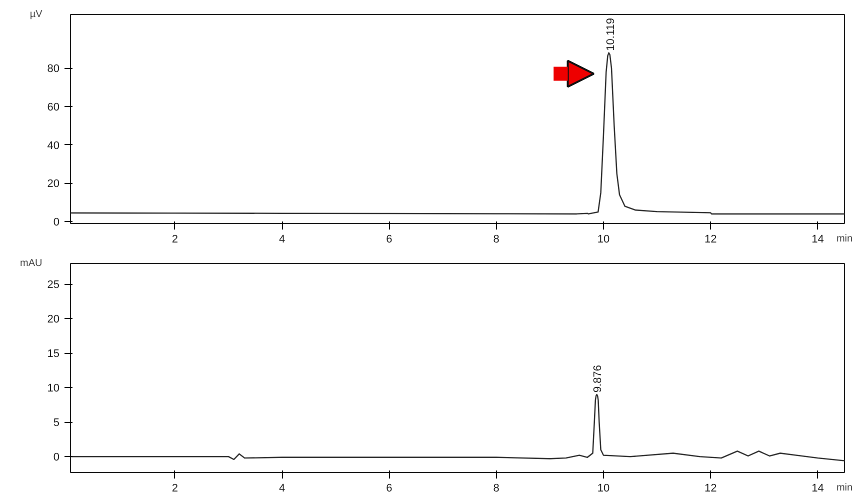 This screenshot has width=866, height=499. I want to click on y-axis-title: mAU, so click(31, 263).